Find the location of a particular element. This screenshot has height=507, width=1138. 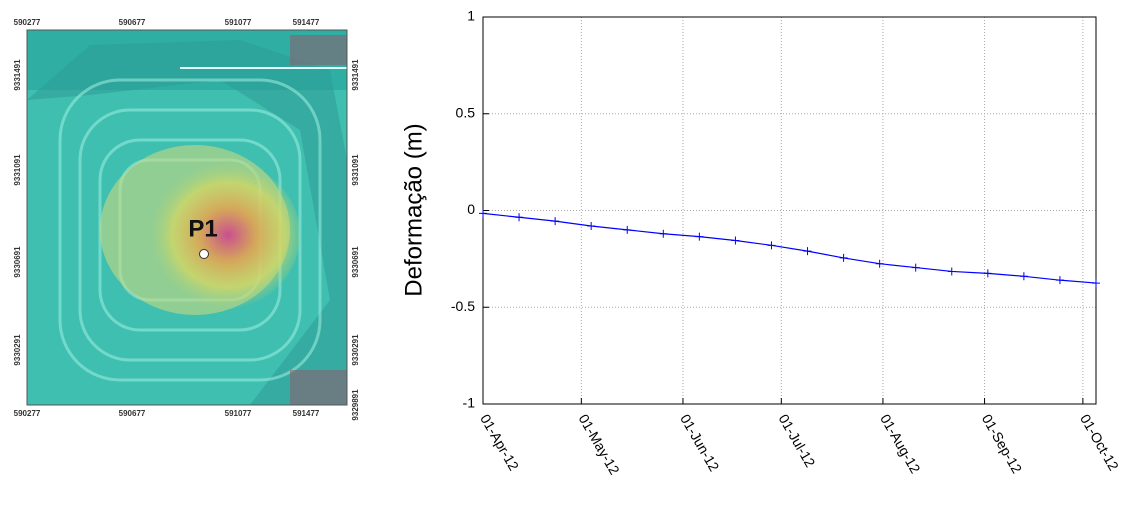

y-tick-label: 0.5 is located at coordinates (466, 112).